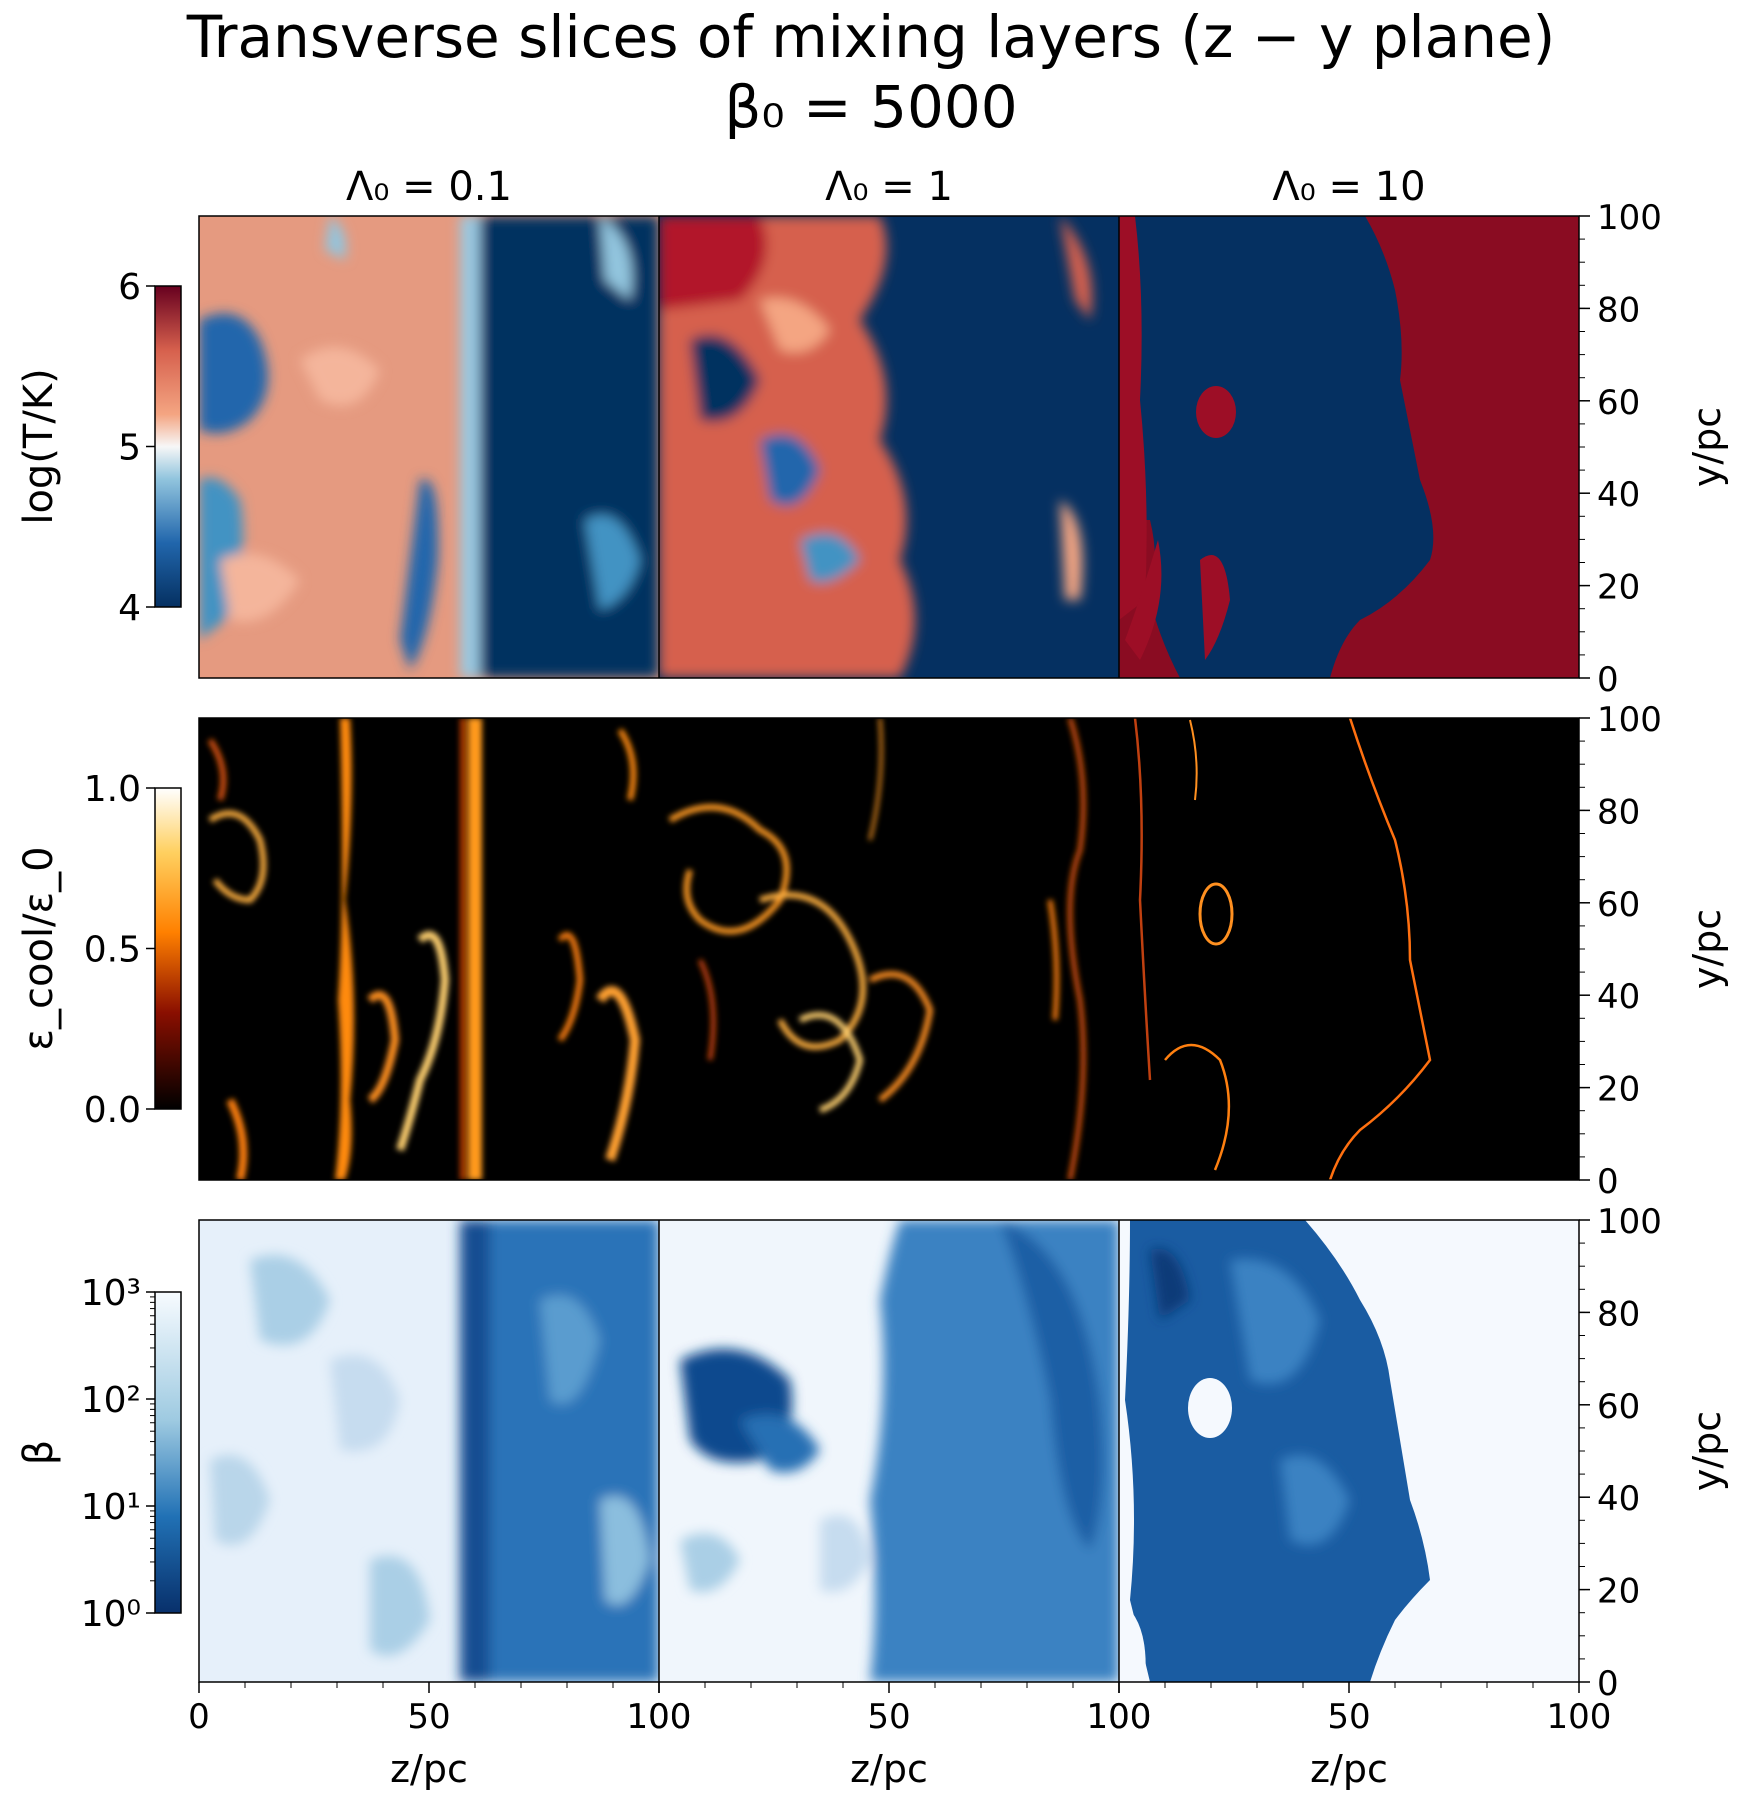  Describe the element at coordinates (111, 1614) in the screenshot. I see `colorbar-tick-label: 10⁰` at that location.